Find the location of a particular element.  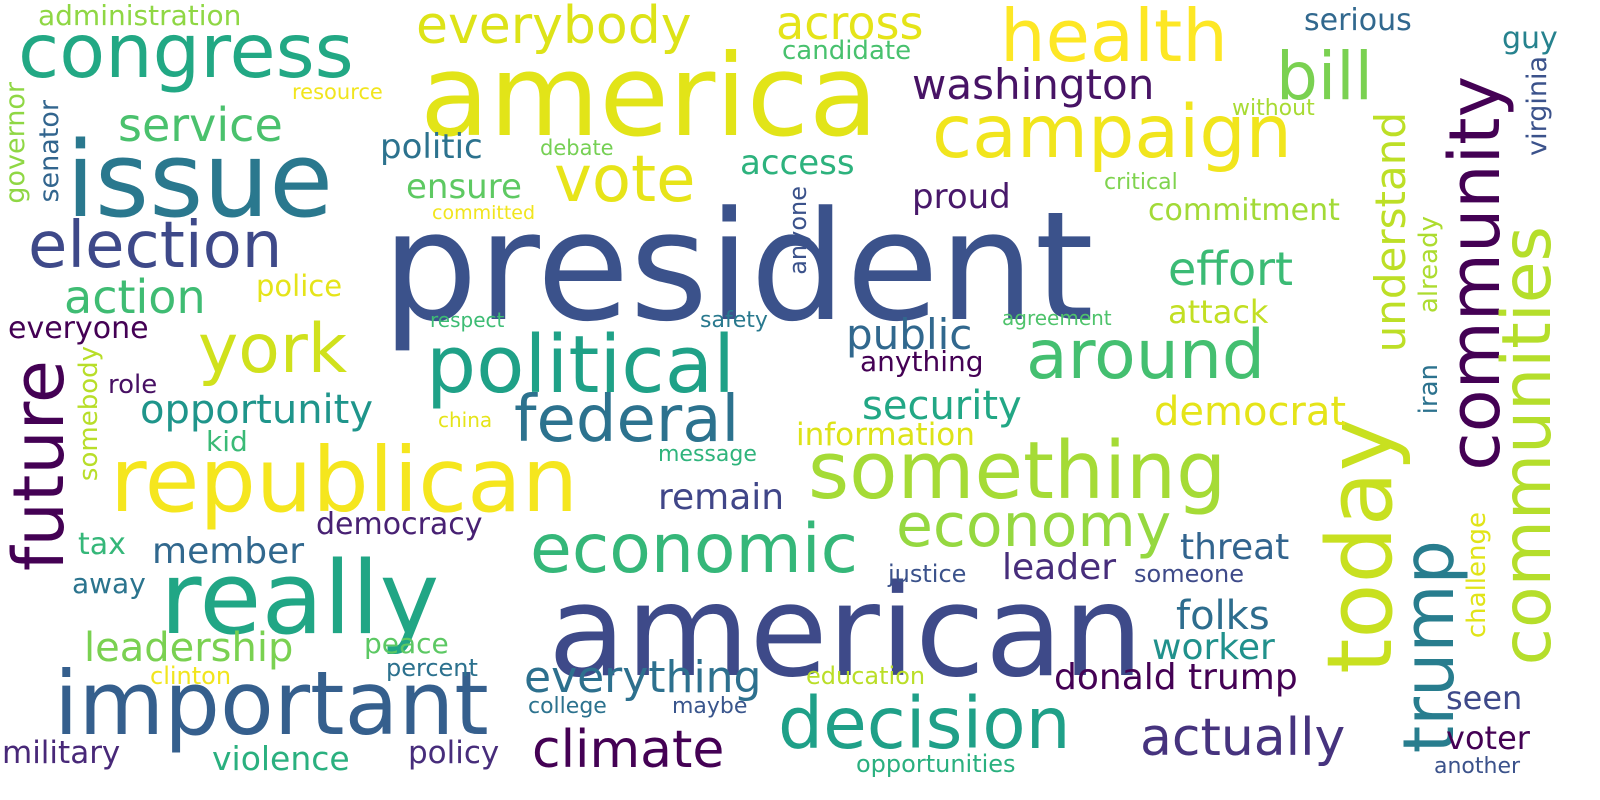

word-economy: economy is located at coordinates (1034, 526).